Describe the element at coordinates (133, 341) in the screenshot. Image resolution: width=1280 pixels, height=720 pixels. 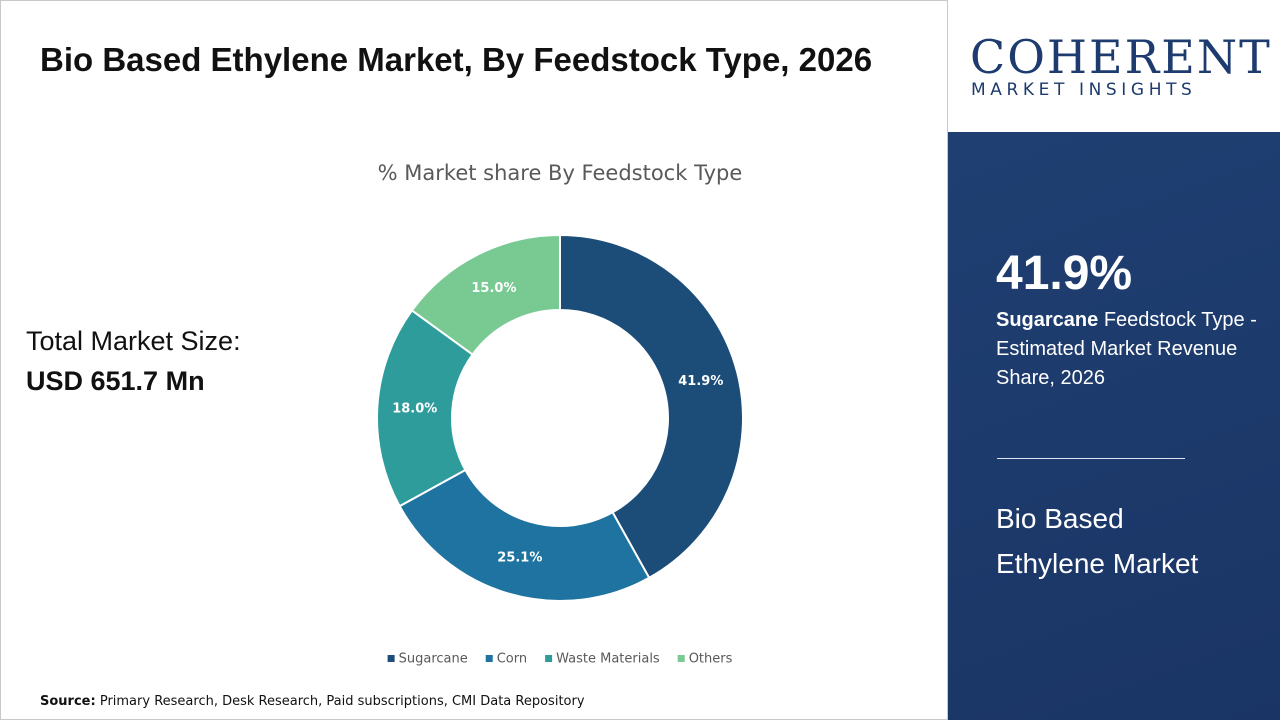
I see `market-size-label: Total Market Size:` at that location.